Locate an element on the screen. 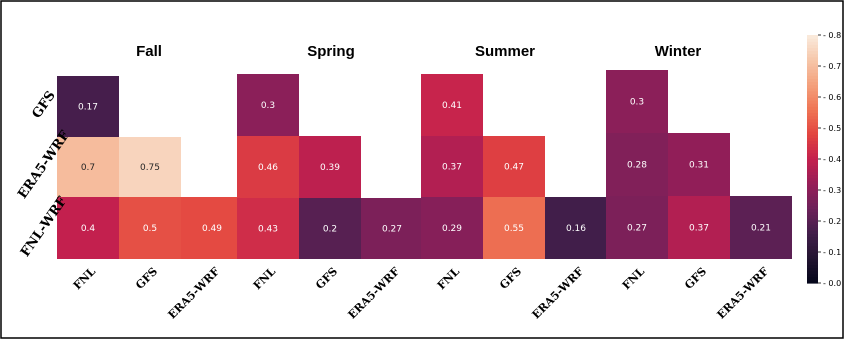 This screenshot has width=844, height=344. heatmap-cell-summer-r0-c0 is located at coordinates (452, 105).